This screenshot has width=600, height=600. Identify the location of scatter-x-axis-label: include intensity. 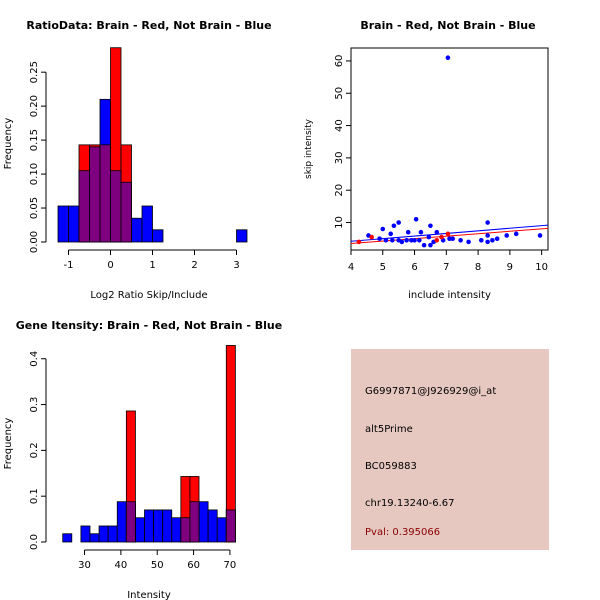
(449, 295).